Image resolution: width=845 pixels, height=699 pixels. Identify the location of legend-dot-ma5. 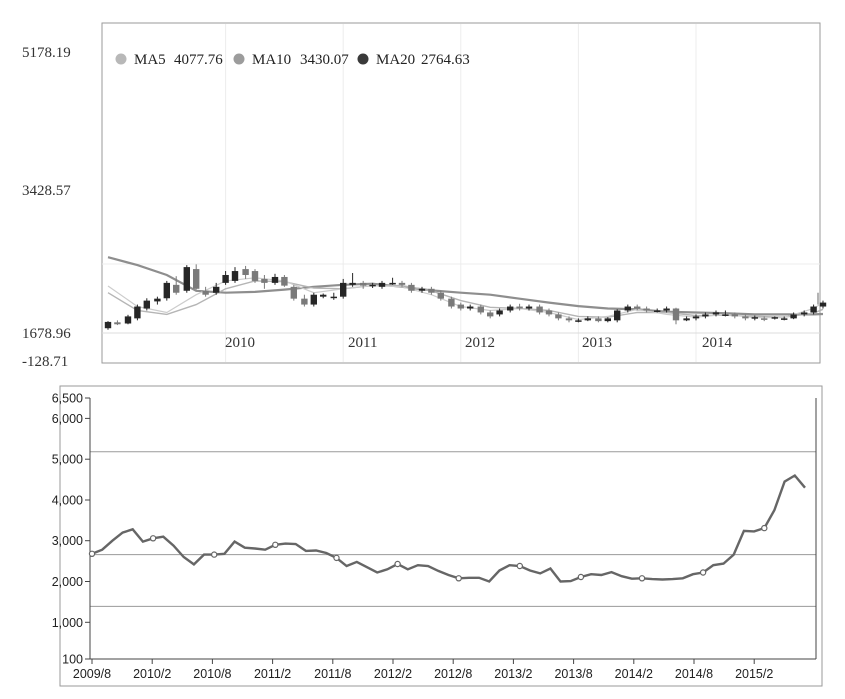
(121, 59).